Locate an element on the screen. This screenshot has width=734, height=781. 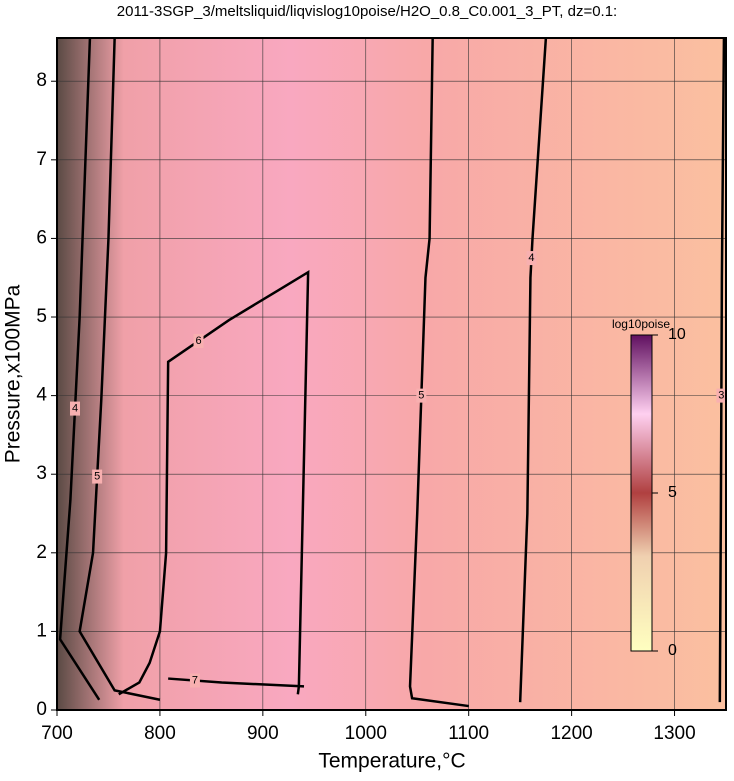
contour-label: 6 is located at coordinates (198, 341).